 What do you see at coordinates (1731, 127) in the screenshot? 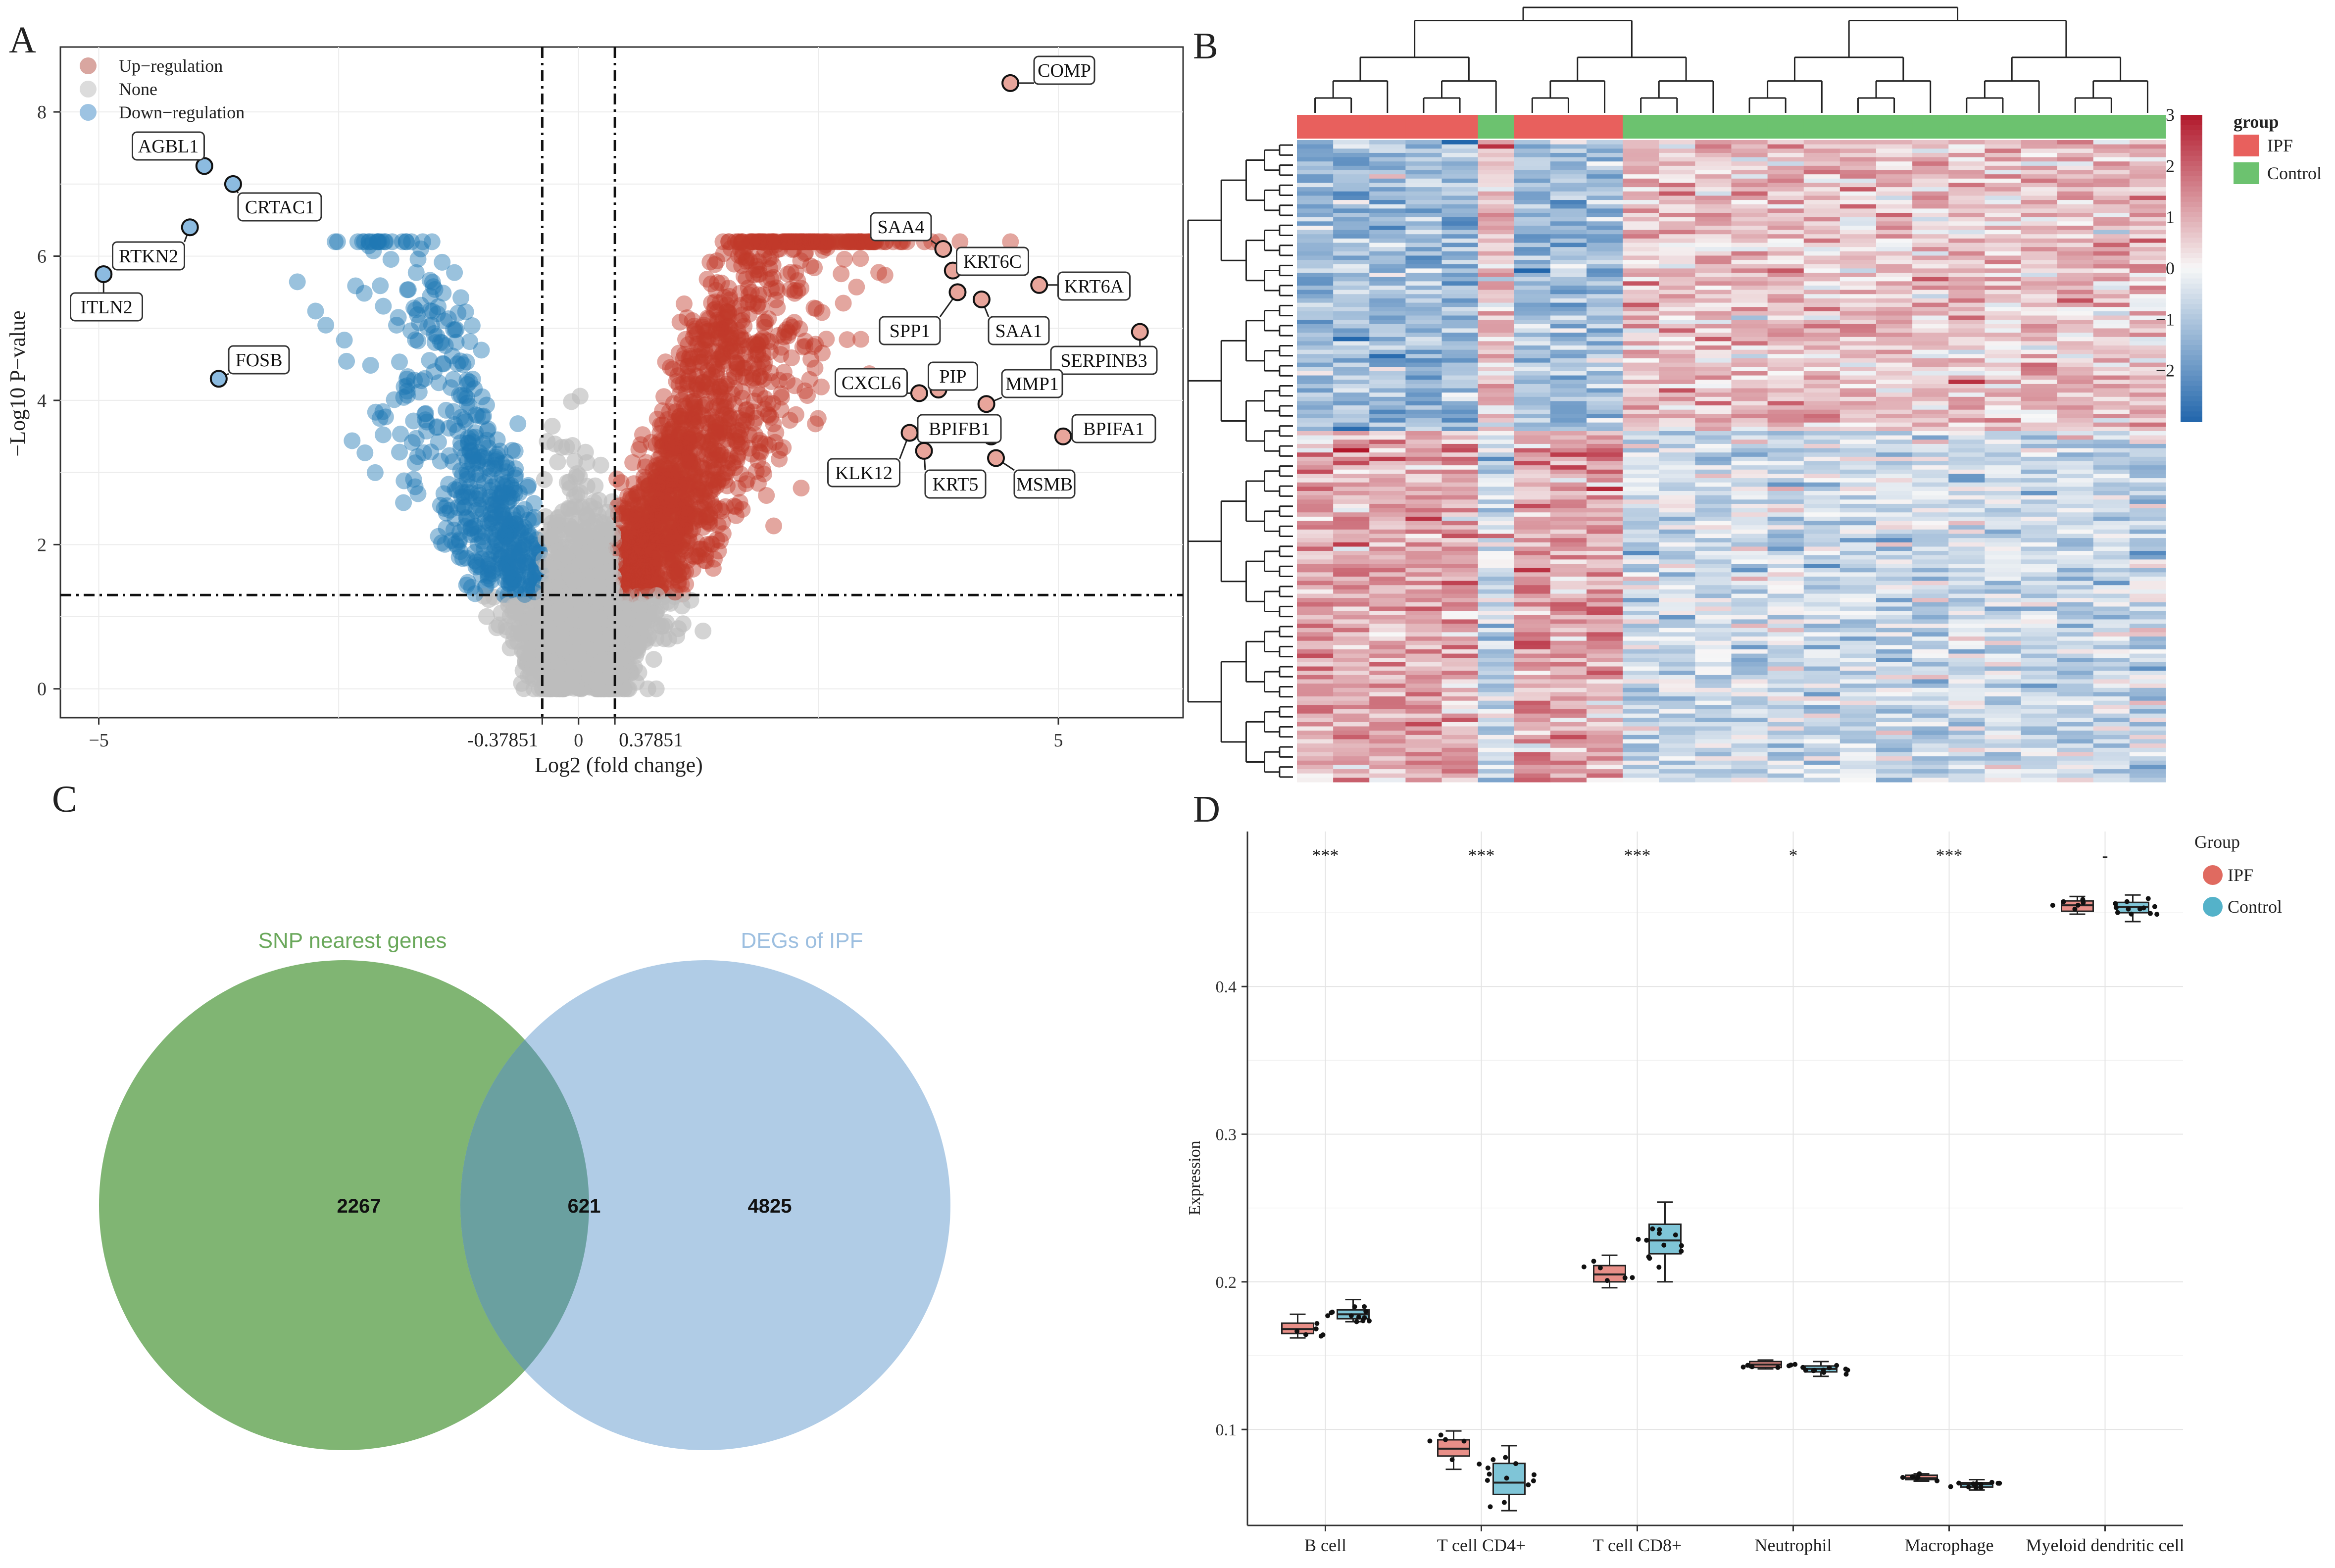
I see `group-annotation-bar` at bounding box center [1731, 127].